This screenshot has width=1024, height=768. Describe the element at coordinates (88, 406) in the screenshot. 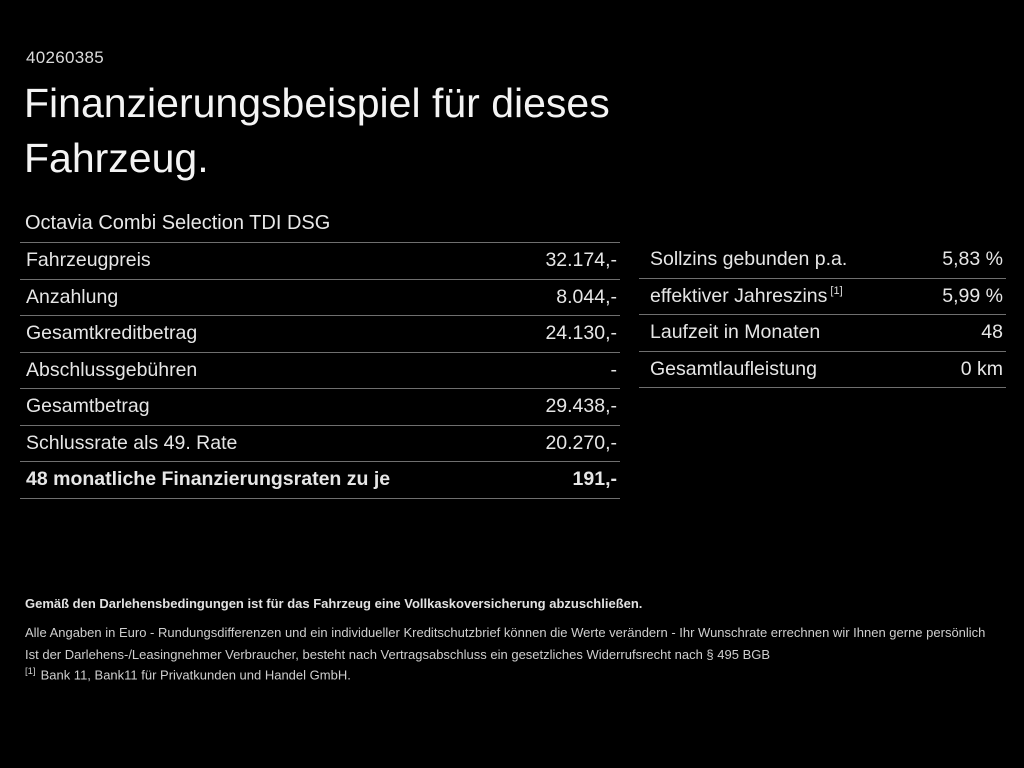

I see `row-label: Gesamtbetrag` at that location.